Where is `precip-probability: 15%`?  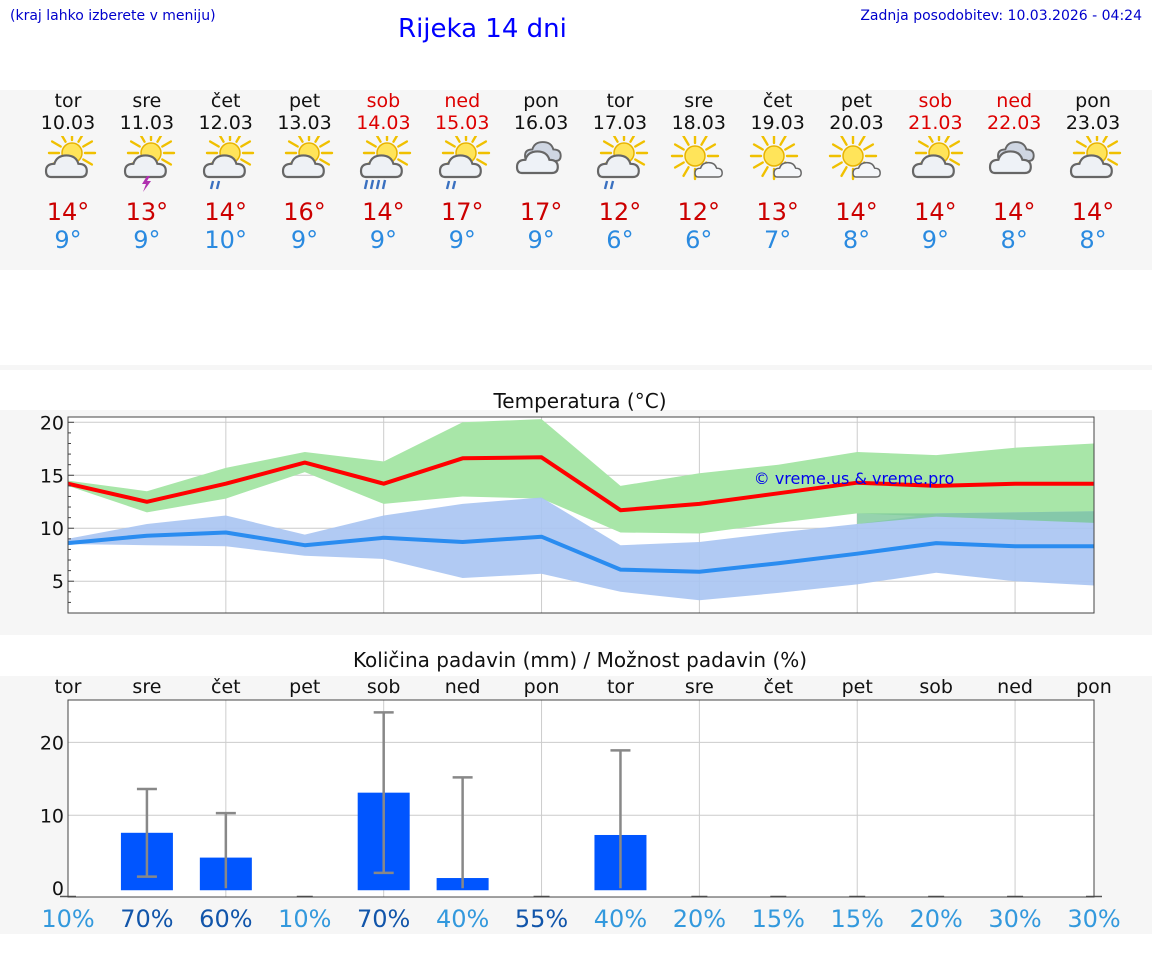
precip-probability: 15% is located at coordinates (857, 919).